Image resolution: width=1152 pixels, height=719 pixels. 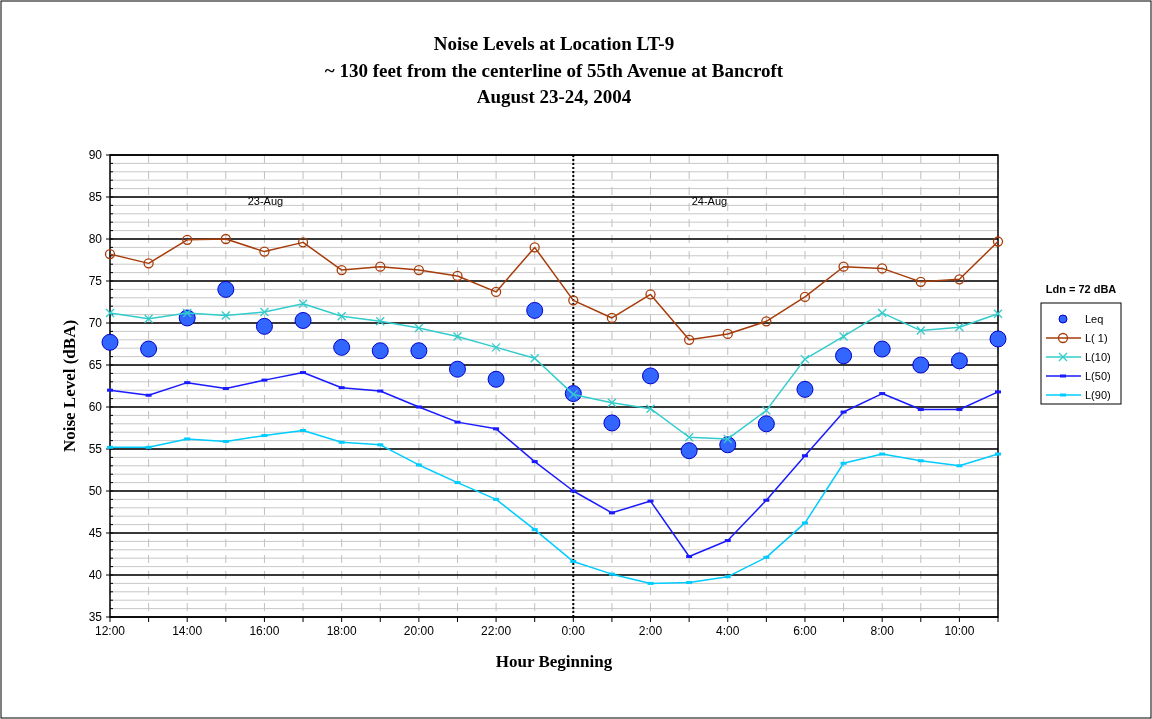 What do you see at coordinates (1081, 289) in the screenshot?
I see `legend-title: Ldn = 72 dBA` at bounding box center [1081, 289].